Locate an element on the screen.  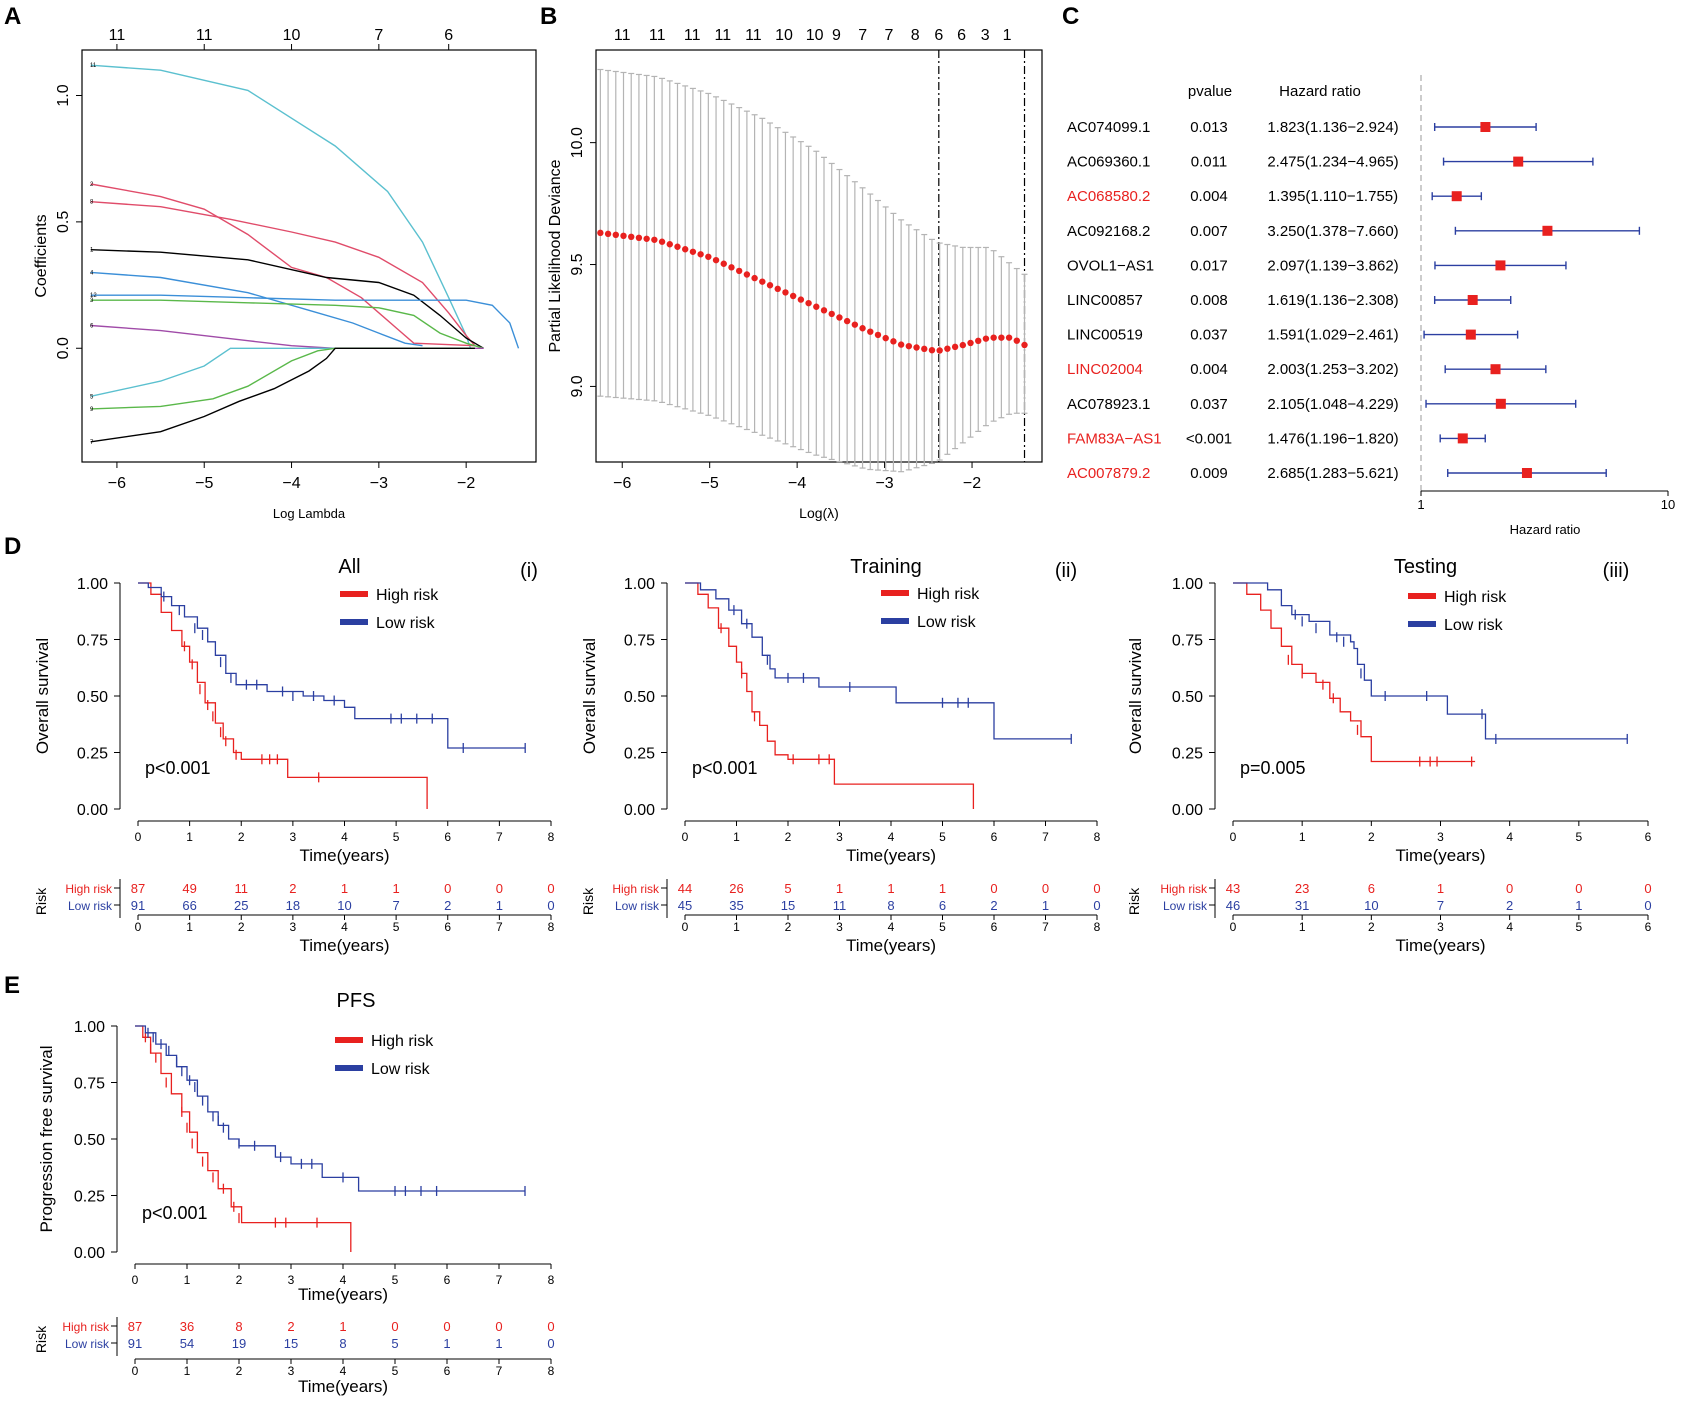
risk-count: 49 is located at coordinates (189, 888).